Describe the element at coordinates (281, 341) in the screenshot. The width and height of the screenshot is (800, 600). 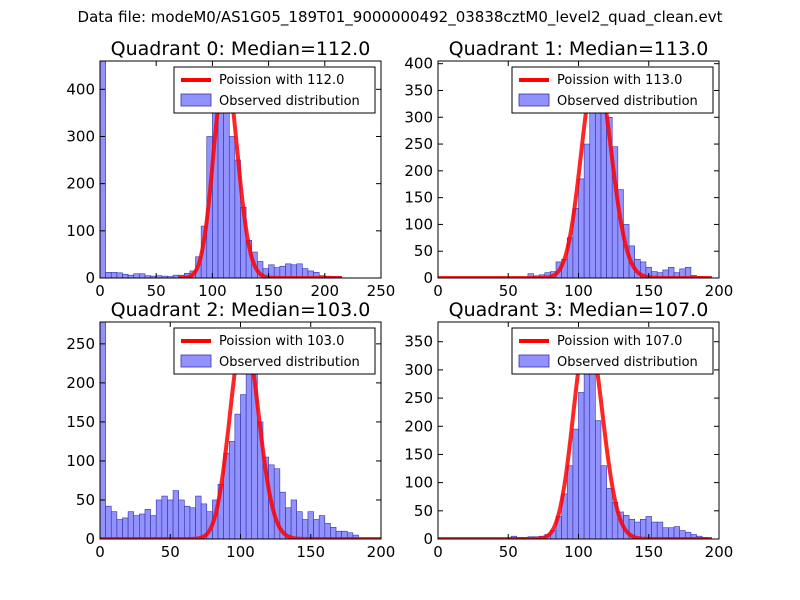
I see `legend-poisson-label: Poission with 103.0` at that location.